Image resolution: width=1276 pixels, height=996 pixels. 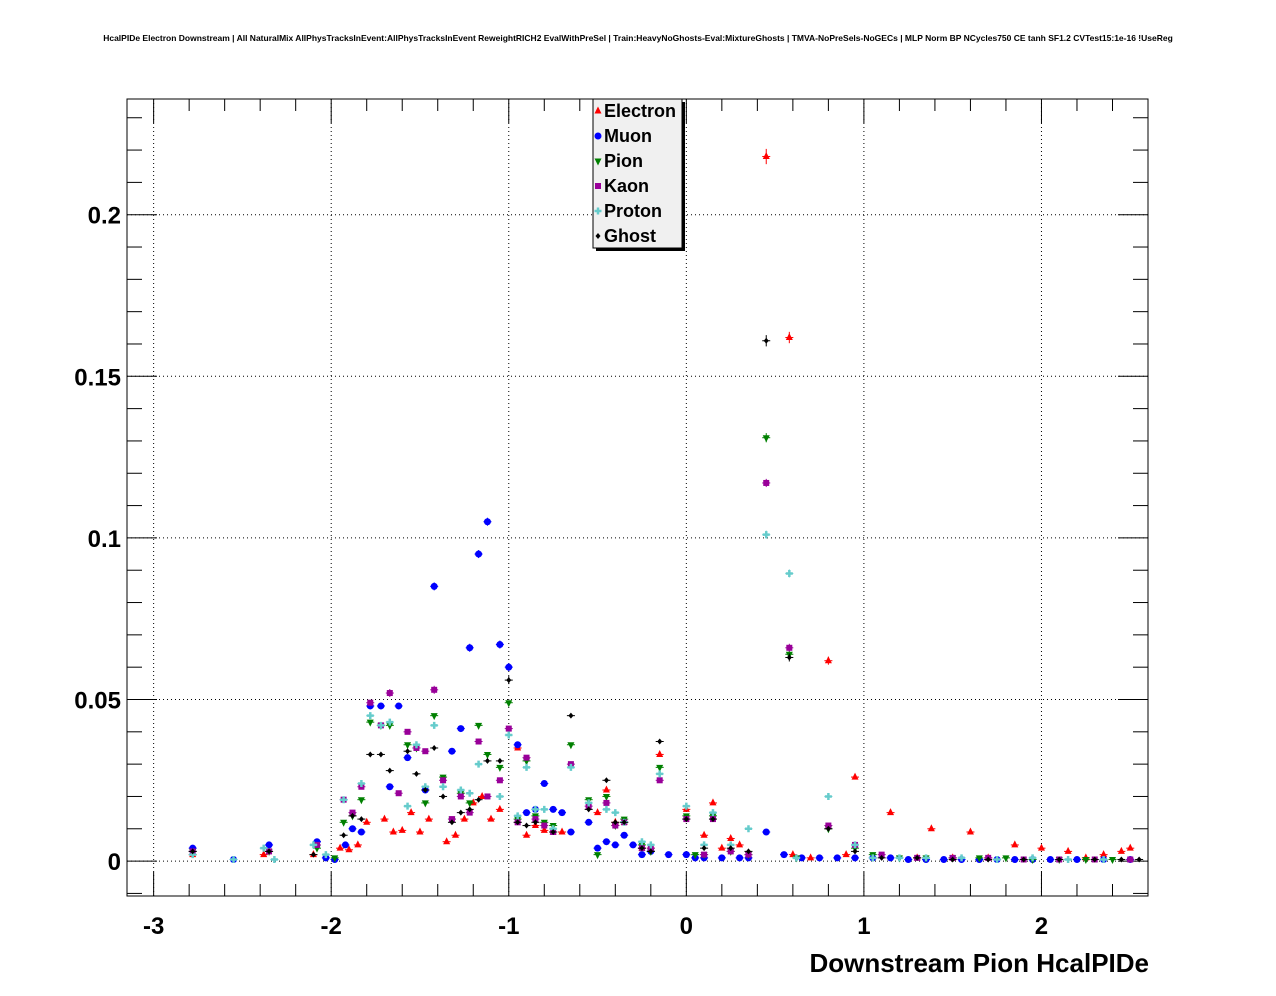 What do you see at coordinates (628, 211) in the screenshot?
I see `legend-entry-proton: Proton` at bounding box center [628, 211].